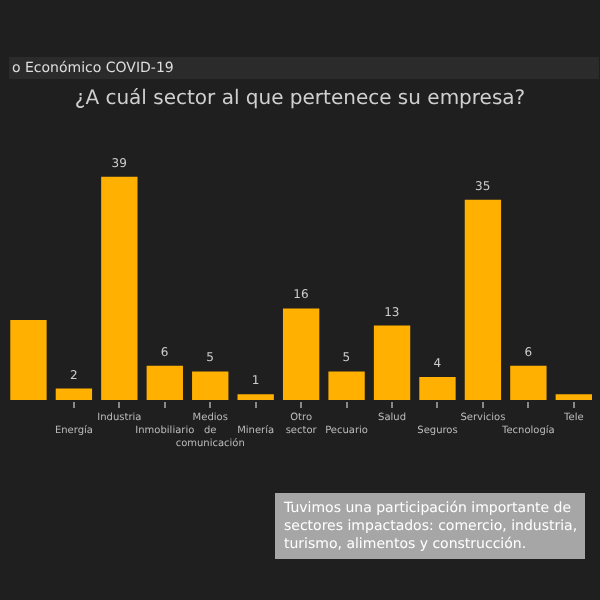 The height and width of the screenshot is (600, 600). Describe the element at coordinates (300, 99) in the screenshot. I see `chart-title: ¿A cuál sector al que pertenece su empresa?` at that location.